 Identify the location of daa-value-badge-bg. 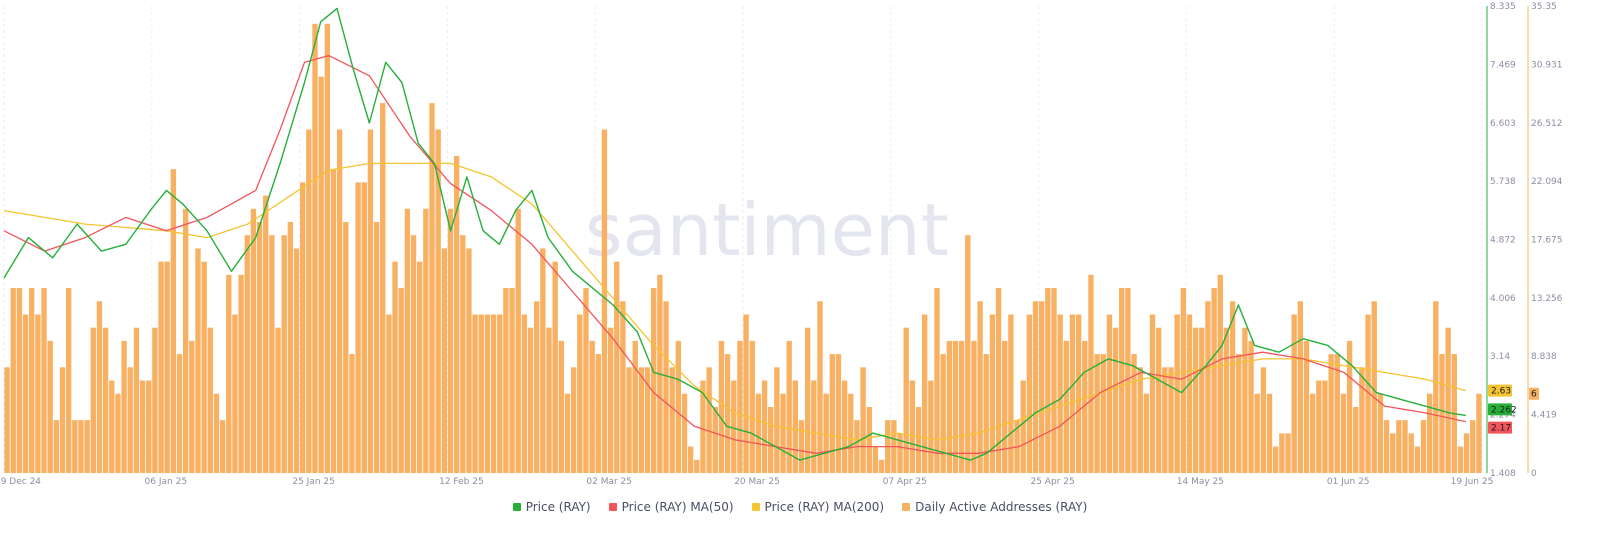
(1534, 393).